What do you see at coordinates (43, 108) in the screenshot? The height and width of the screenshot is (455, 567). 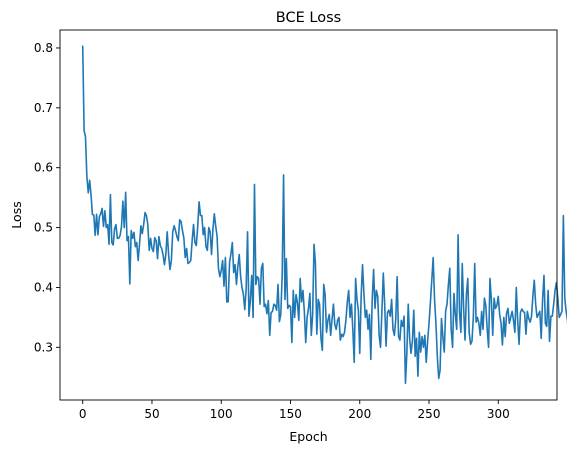 I see `y-tick-label: 0.7` at bounding box center [43, 108].